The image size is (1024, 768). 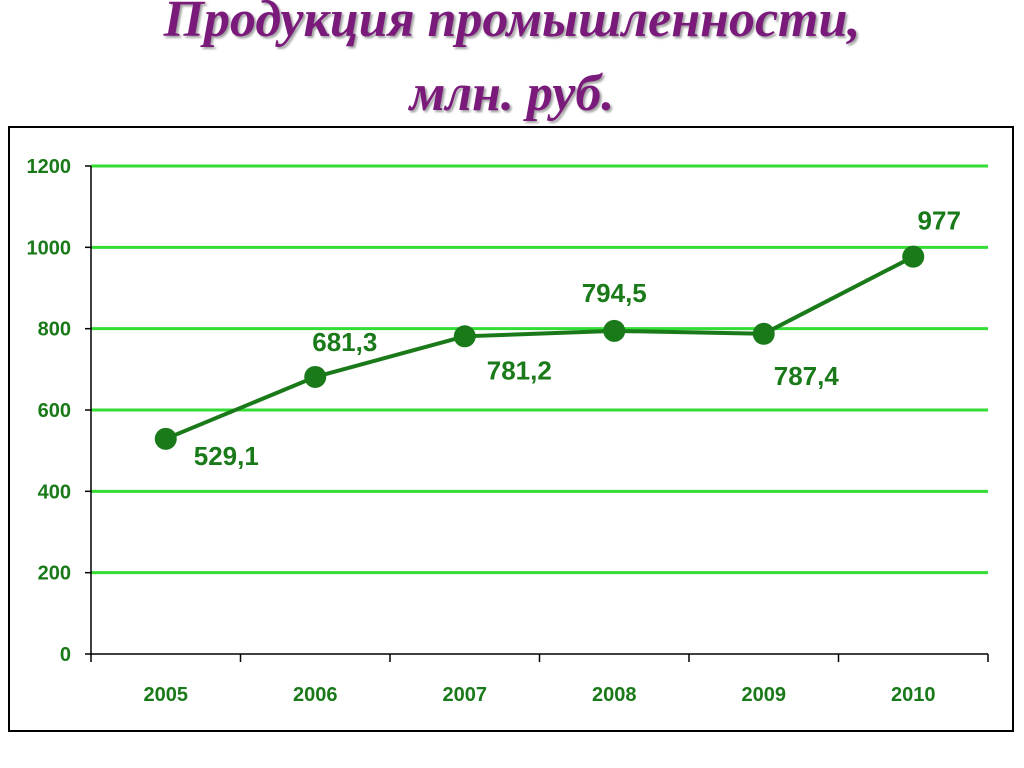 I want to click on data-label-5: 977, so click(x=939, y=221).